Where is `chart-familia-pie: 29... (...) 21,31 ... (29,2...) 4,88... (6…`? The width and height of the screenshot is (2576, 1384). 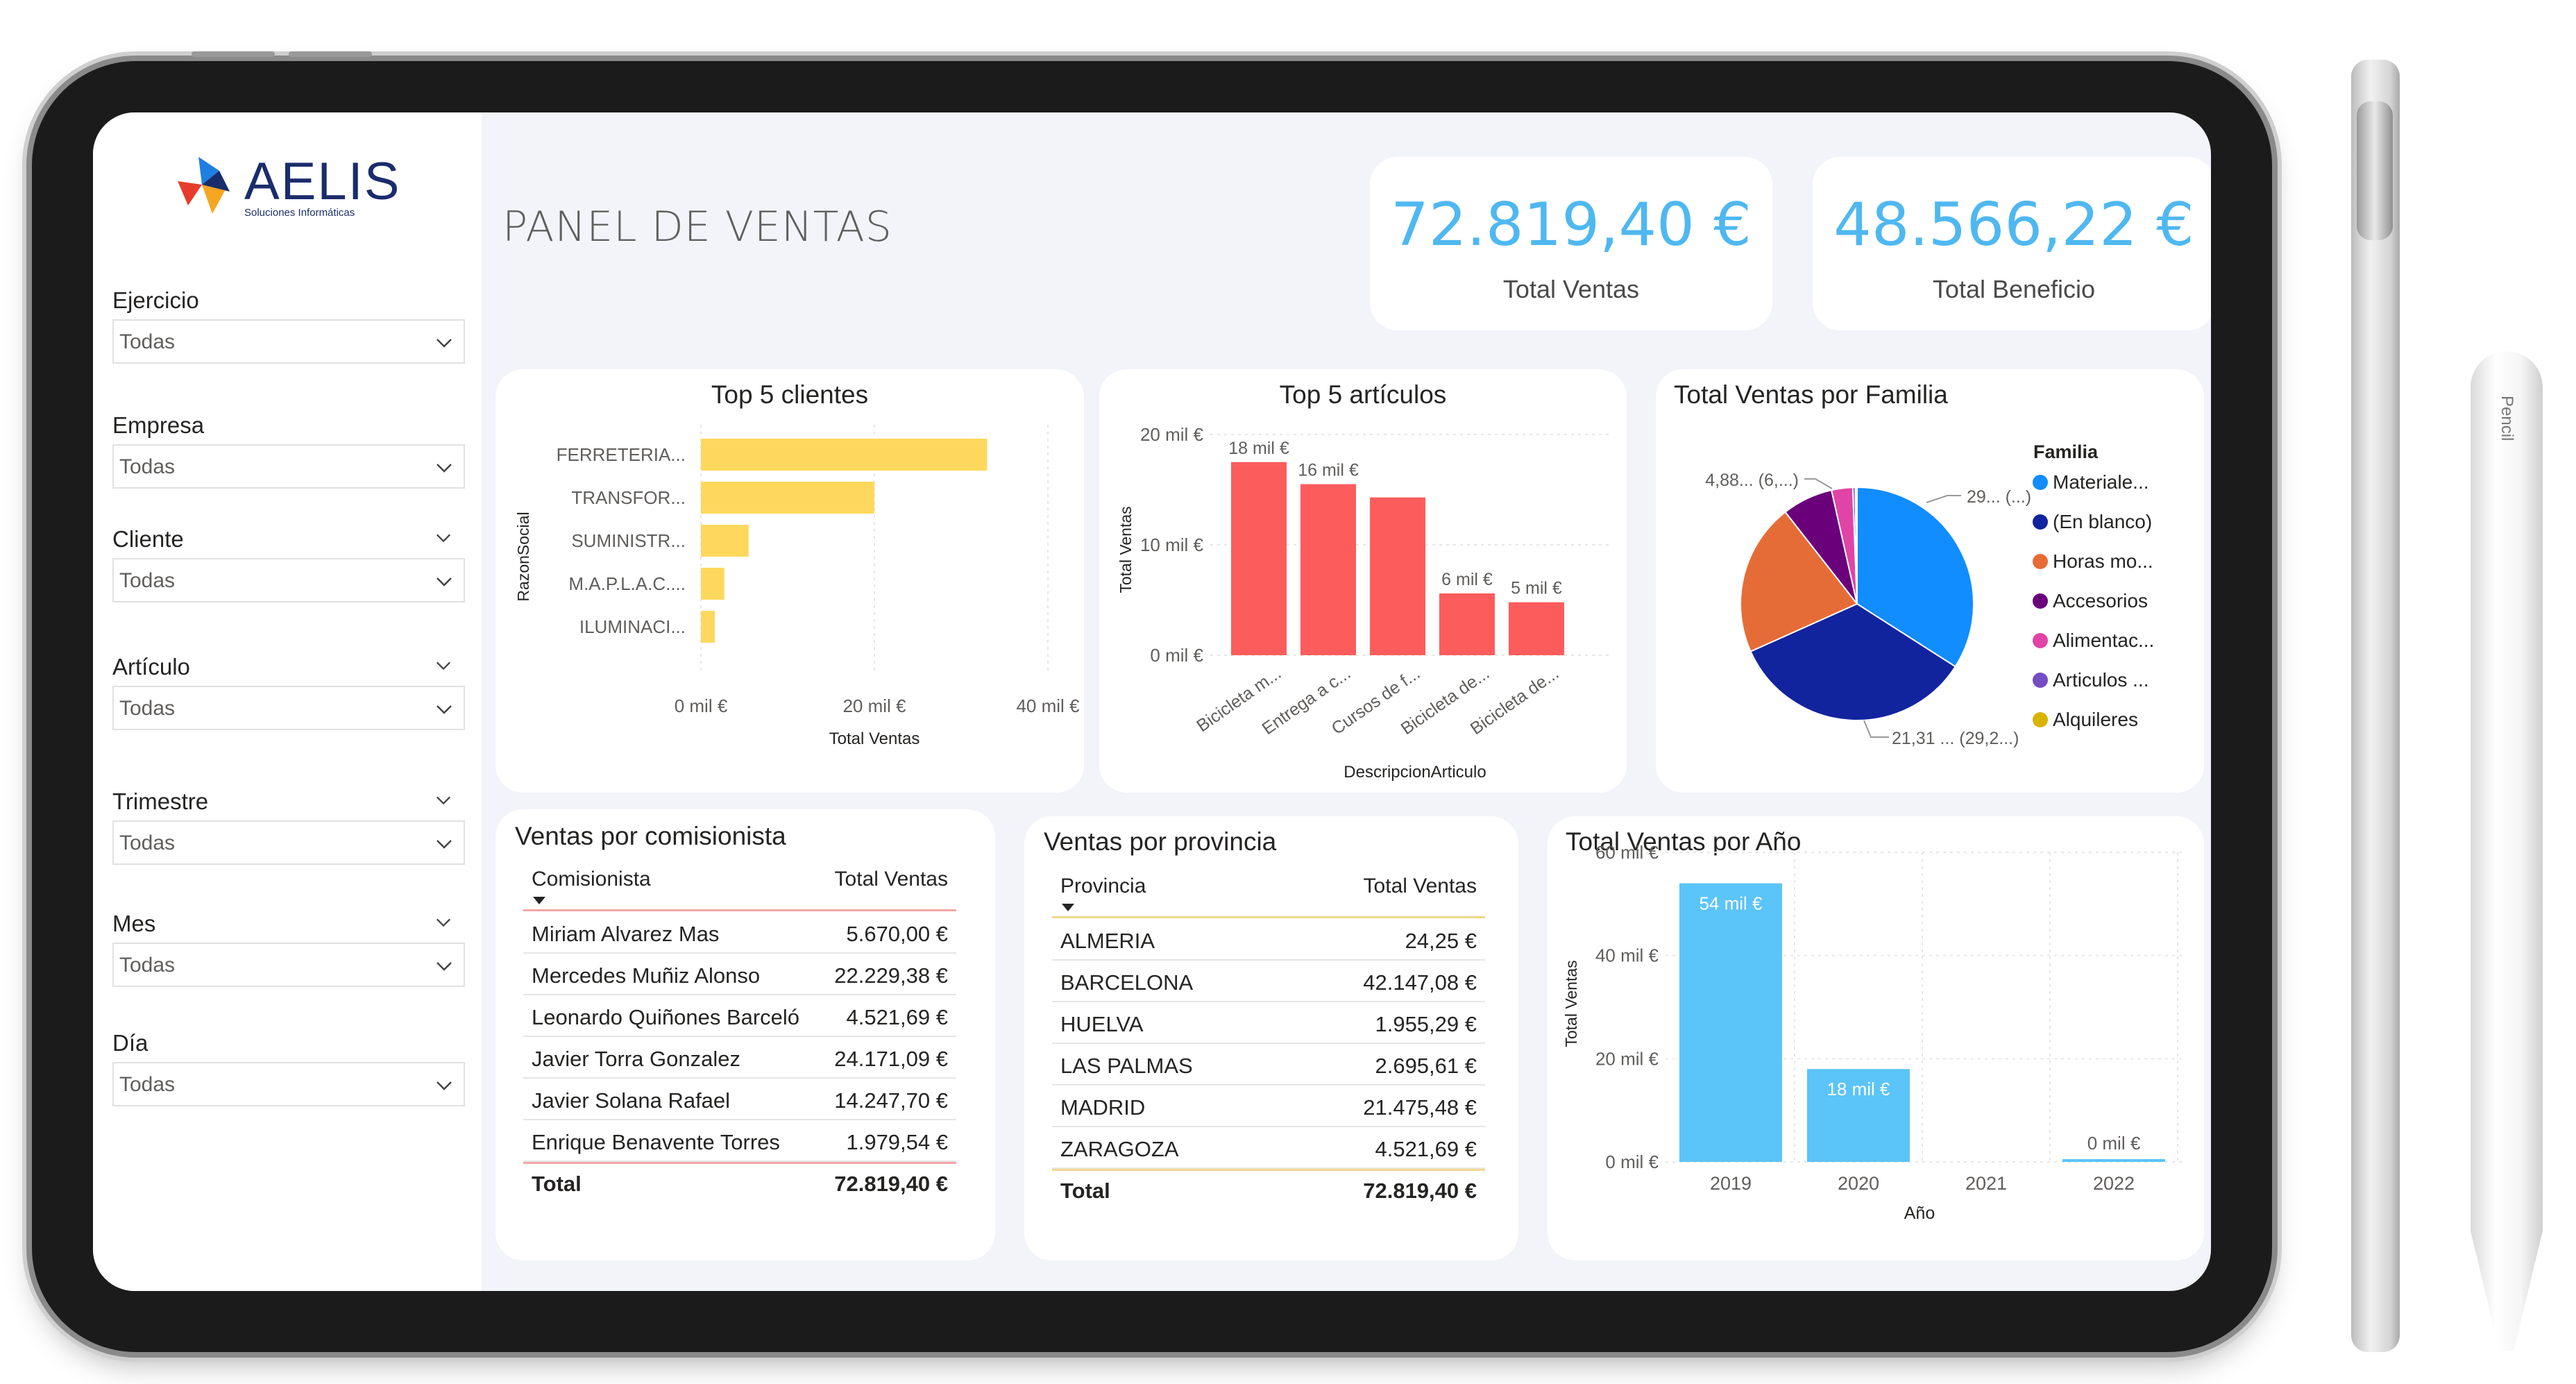
chart-familia-pie: 29... (...) 21,31 ... (29,2...) 4,88... (6… is located at coordinates (1930, 581).